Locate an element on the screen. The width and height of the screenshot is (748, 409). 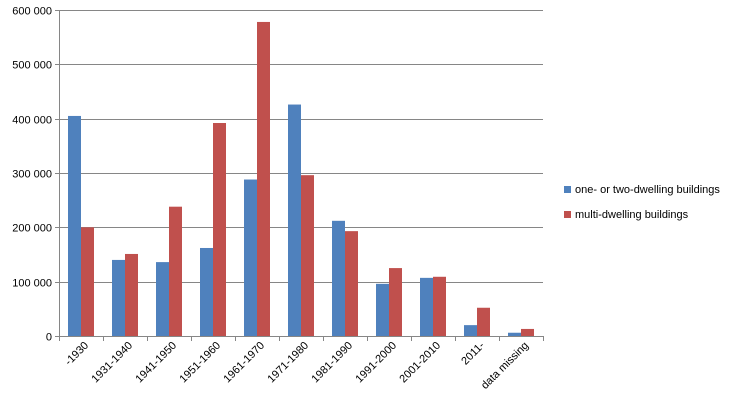
y-tick-label: 100 000 is located at coordinates (32, 284).